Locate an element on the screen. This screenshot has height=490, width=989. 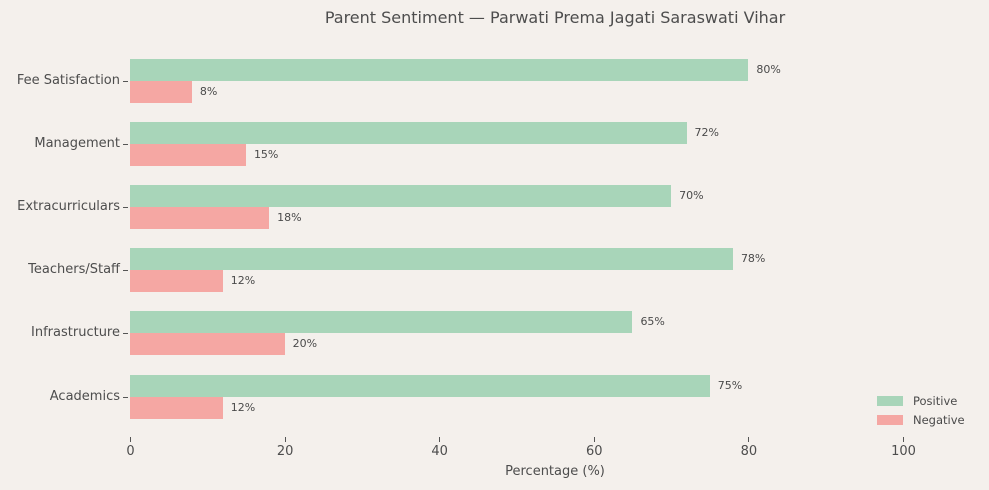
legend: Positive Negative is located at coordinates (921, 410).